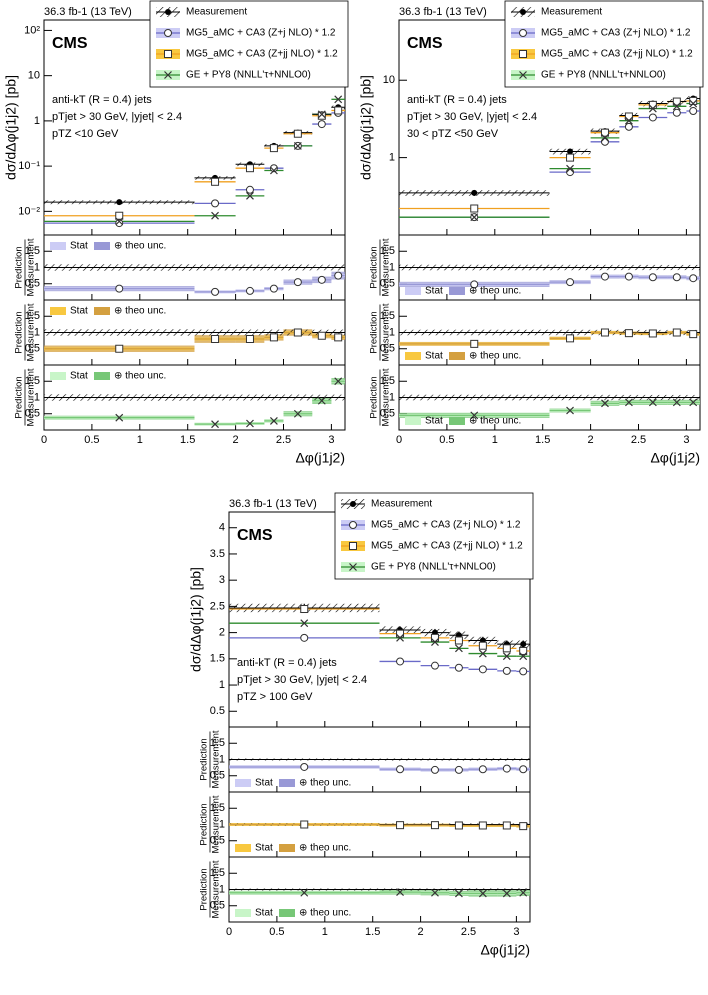  I want to click on x-tick-label: 2, so click(421, 932).